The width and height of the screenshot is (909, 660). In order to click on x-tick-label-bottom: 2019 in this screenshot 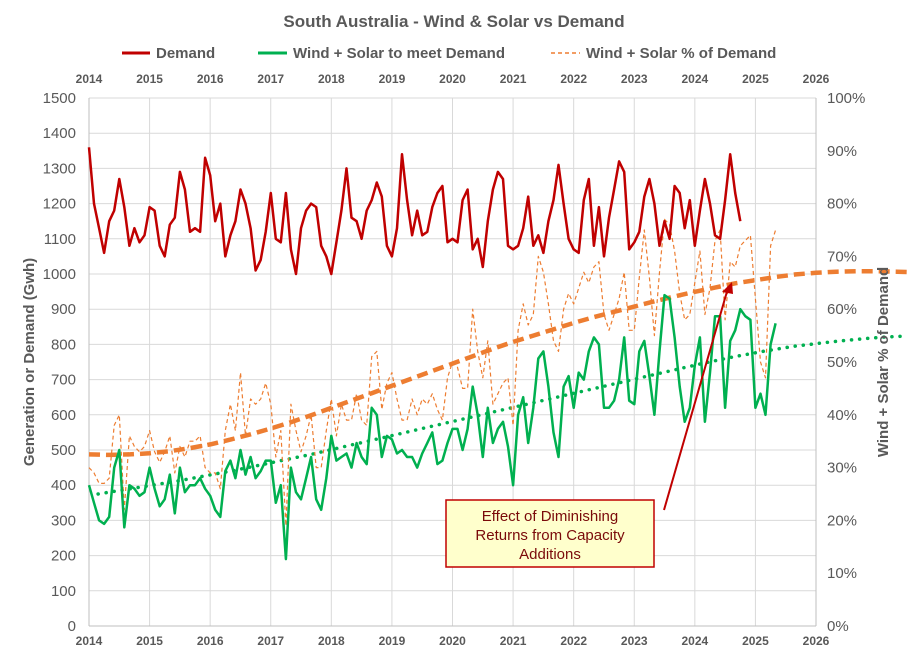, I will do `click(392, 641)`.